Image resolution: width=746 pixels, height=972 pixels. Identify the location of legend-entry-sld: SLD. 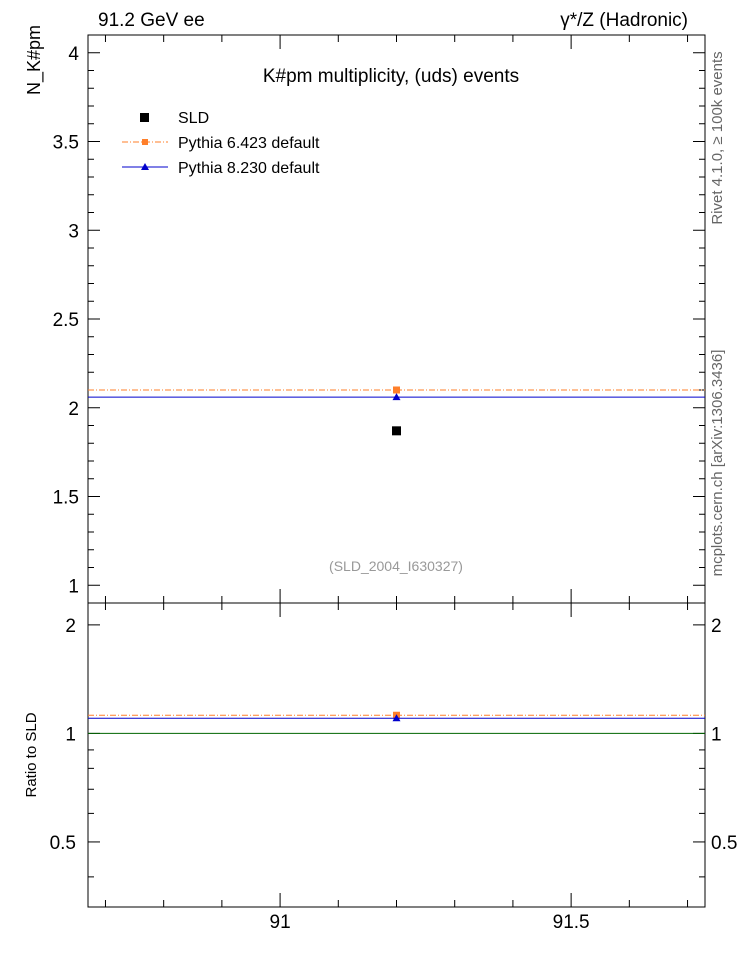
(174, 118).